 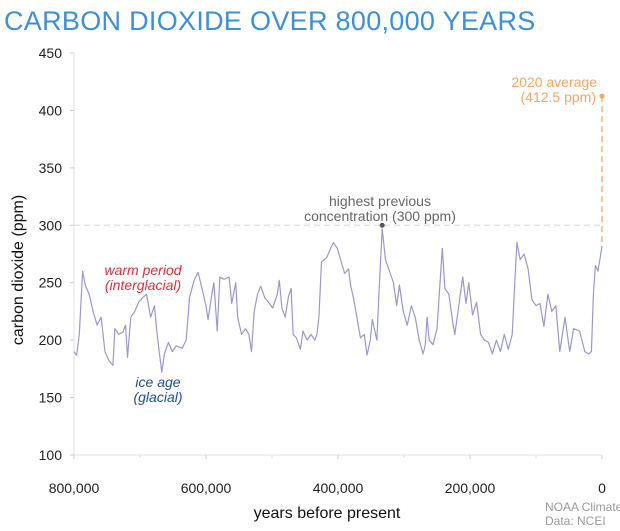 What do you see at coordinates (327, 475) in the screenshot?
I see `x-axis: 800,000 600,000 400,000 200,000 0` at bounding box center [327, 475].